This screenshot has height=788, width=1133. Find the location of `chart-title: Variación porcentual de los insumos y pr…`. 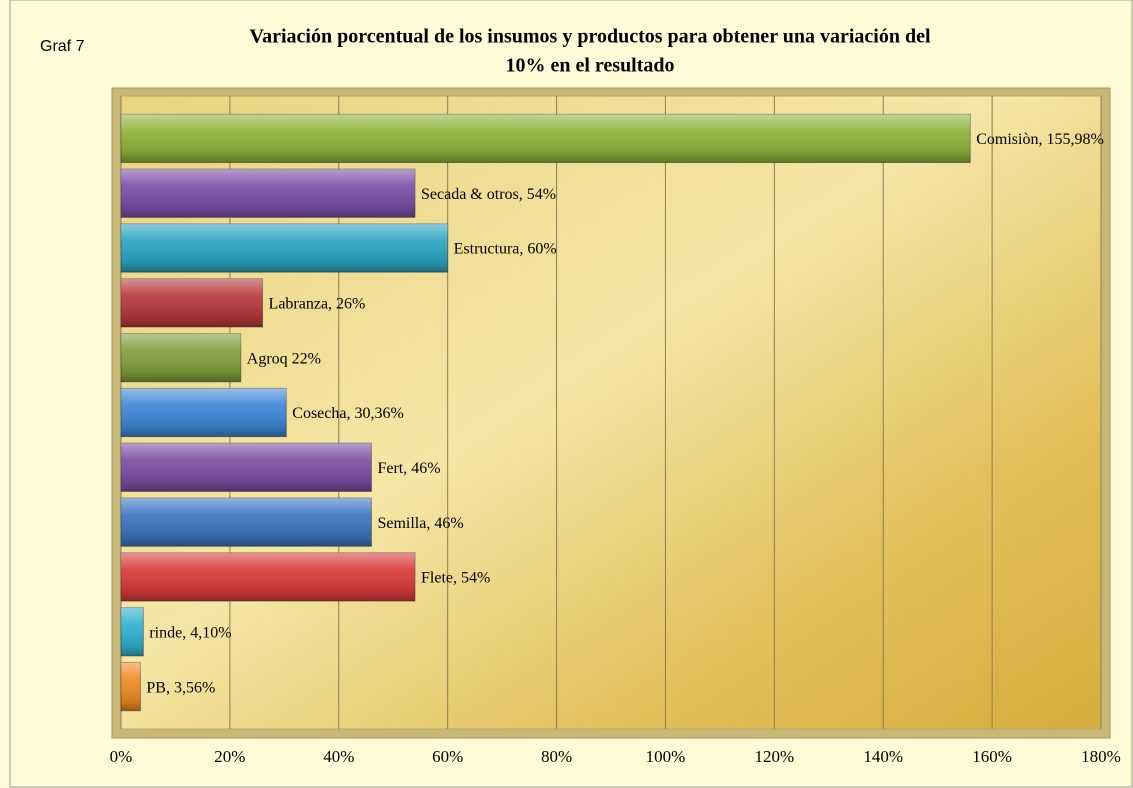

chart-title: Variación porcentual de los insumos y pr… is located at coordinates (590, 37).